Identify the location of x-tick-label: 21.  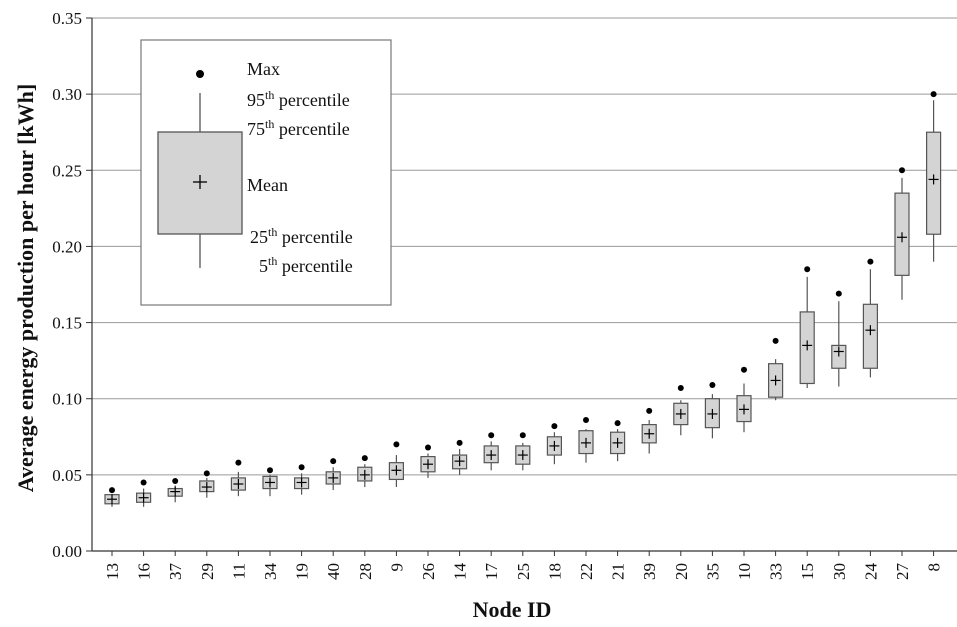
(618, 571).